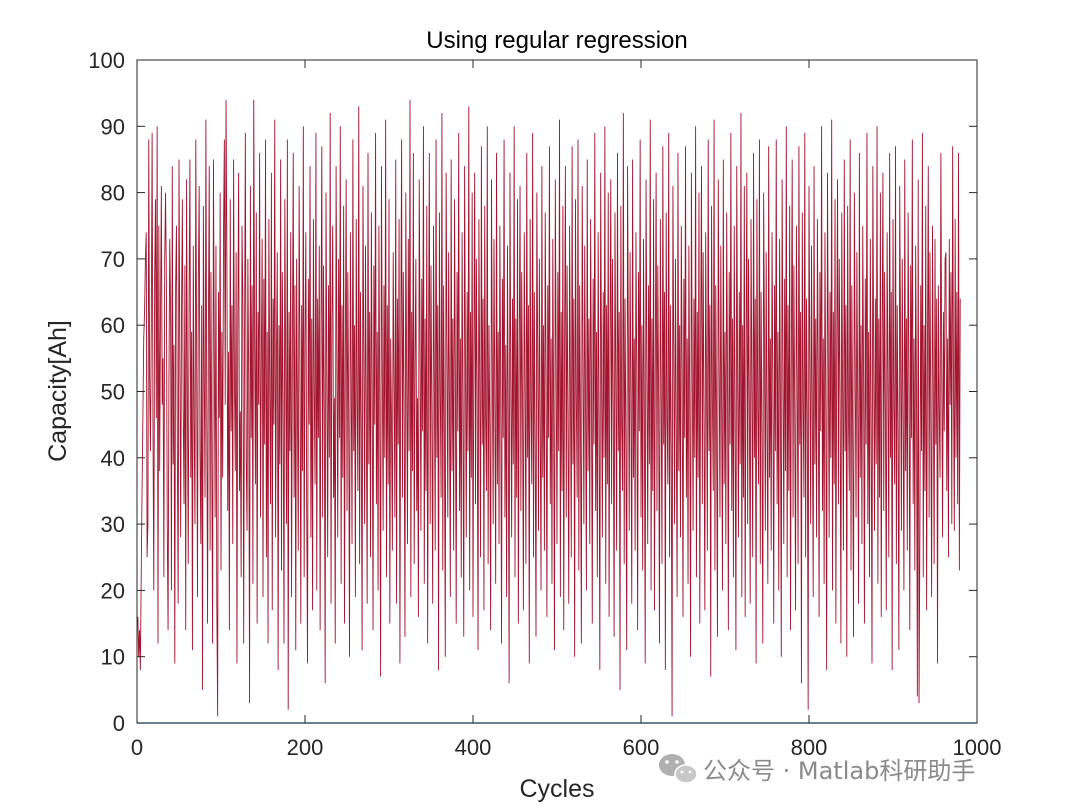  What do you see at coordinates (113, 590) in the screenshot?
I see `y-tick-label: 20` at bounding box center [113, 590].